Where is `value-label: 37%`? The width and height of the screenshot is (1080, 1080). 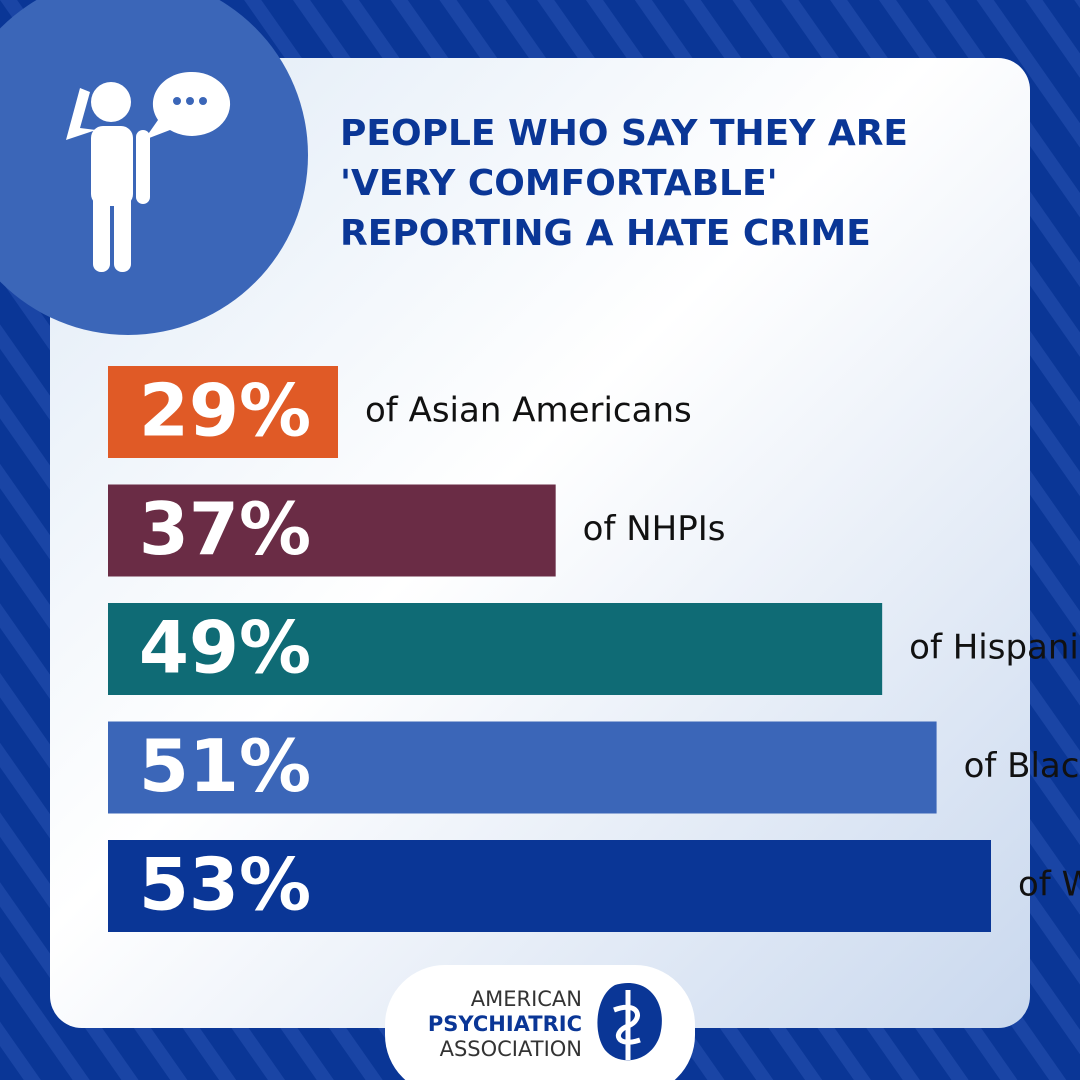 value-label: 37% is located at coordinates (225, 529).